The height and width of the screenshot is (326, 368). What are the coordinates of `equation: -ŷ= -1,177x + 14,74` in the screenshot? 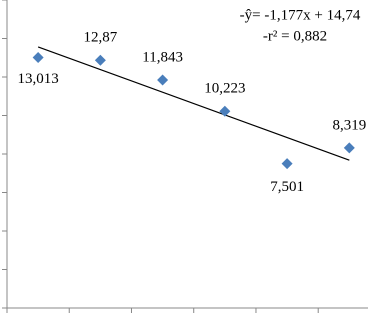 It's located at (300, 15).